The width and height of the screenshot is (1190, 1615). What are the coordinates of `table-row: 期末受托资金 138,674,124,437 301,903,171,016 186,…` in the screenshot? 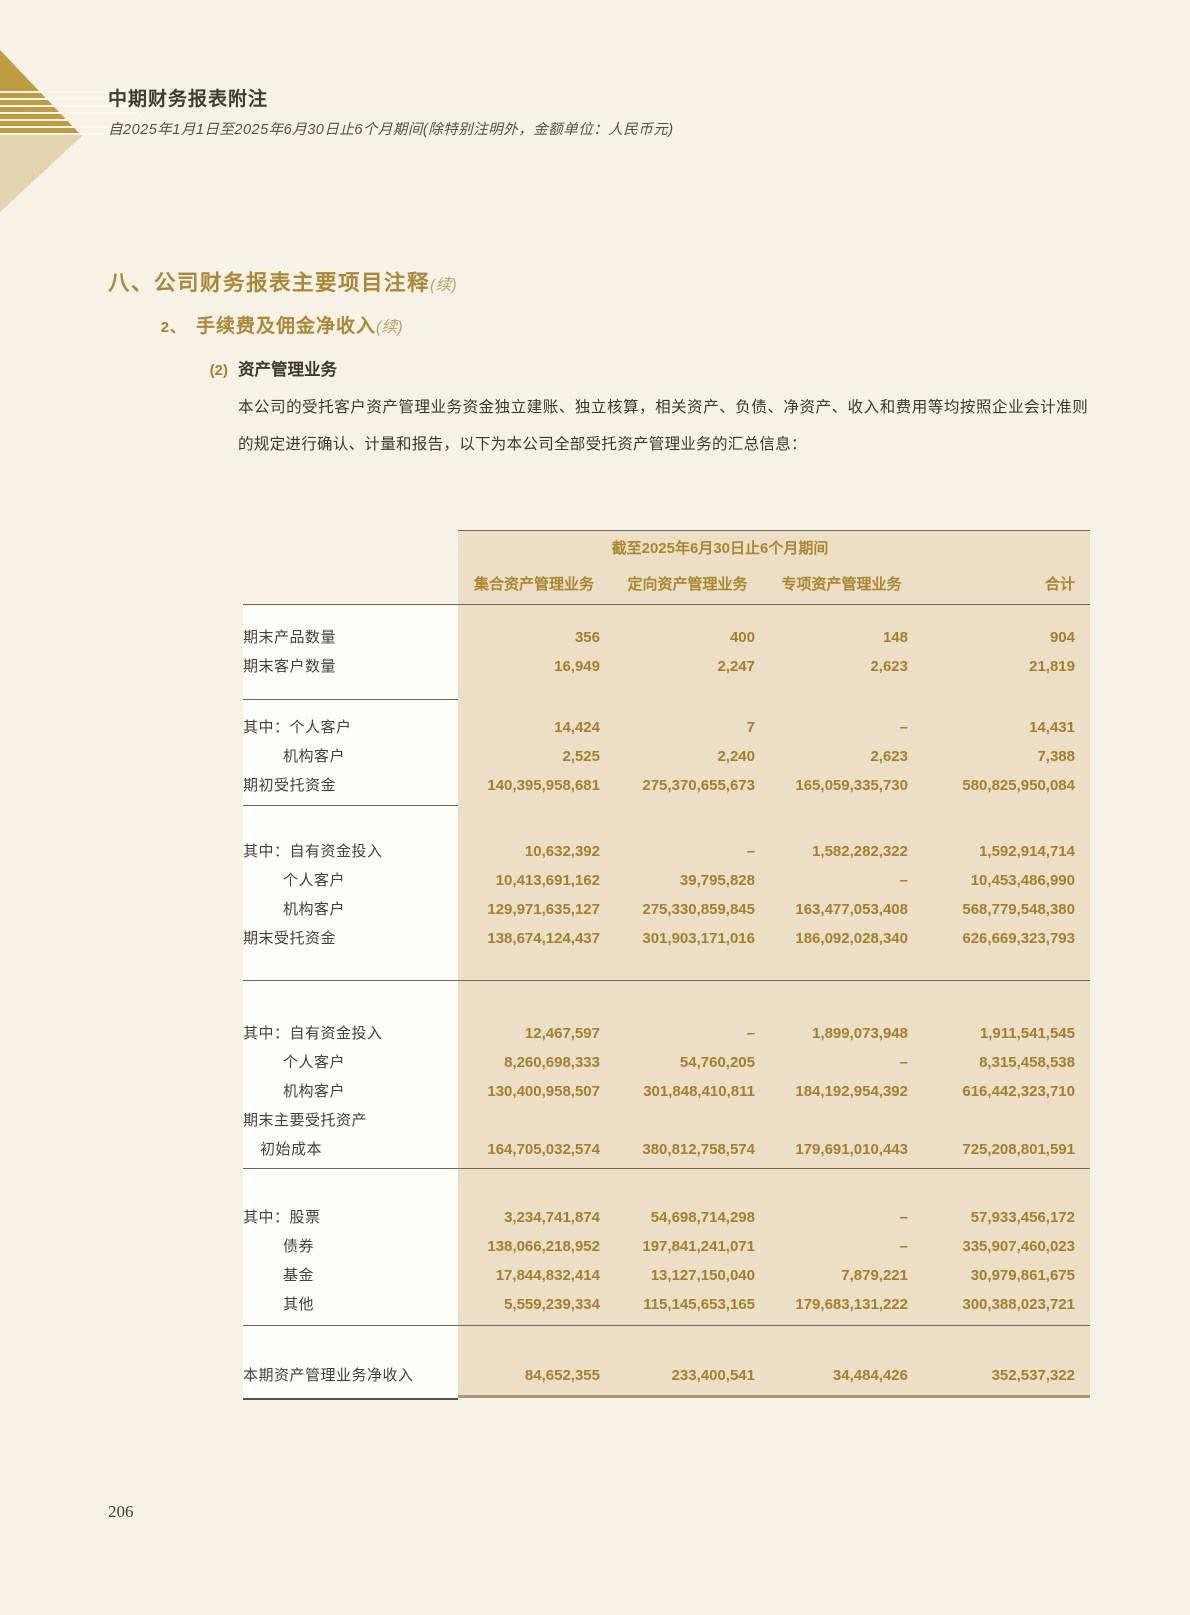 It's located at (666, 938).